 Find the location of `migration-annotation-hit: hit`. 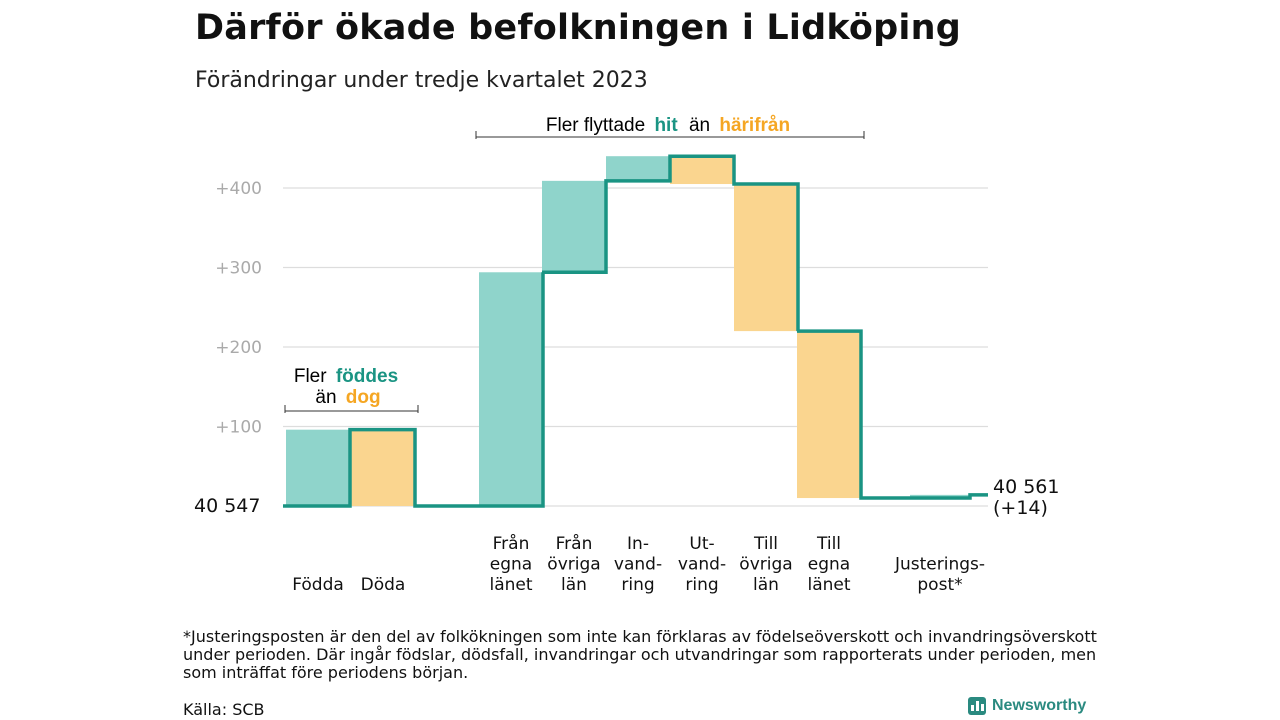

migration-annotation-hit: hit is located at coordinates (666, 125).